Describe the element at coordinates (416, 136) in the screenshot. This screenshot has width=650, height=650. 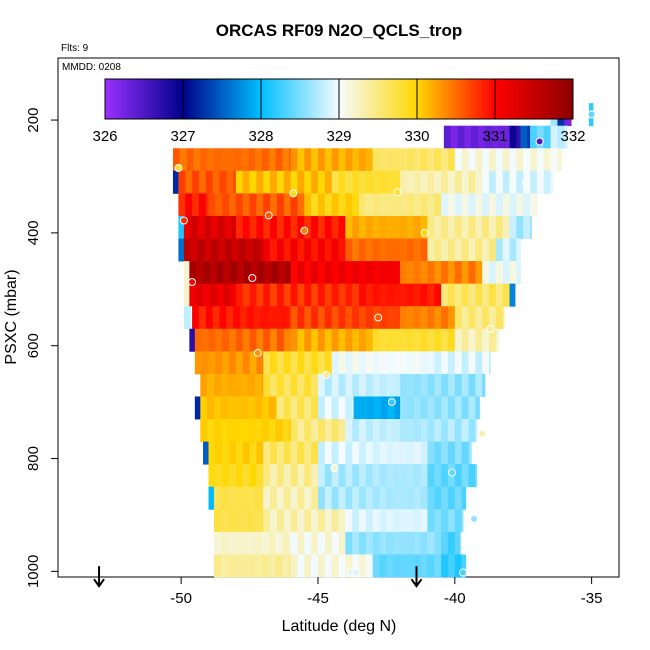
I see `colorbar-tick-label: 330` at that location.